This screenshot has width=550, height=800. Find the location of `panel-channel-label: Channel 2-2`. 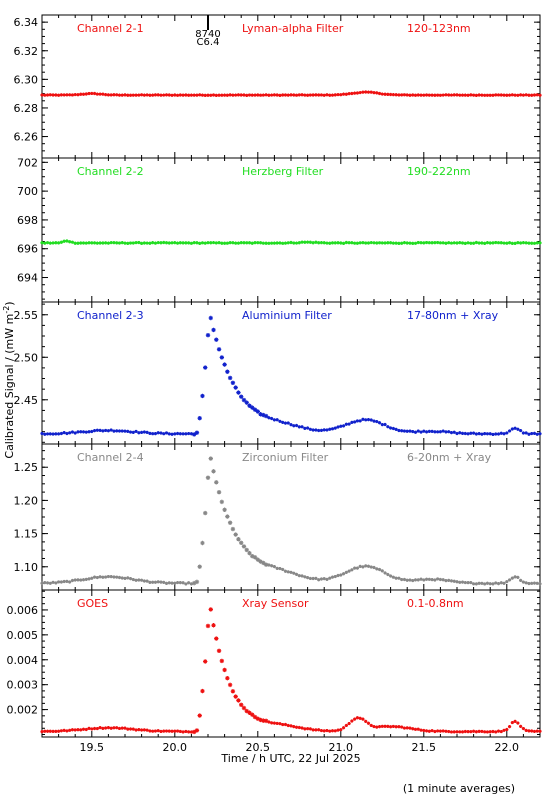

panel-channel-label: Channel 2-2 is located at coordinates (110, 171).